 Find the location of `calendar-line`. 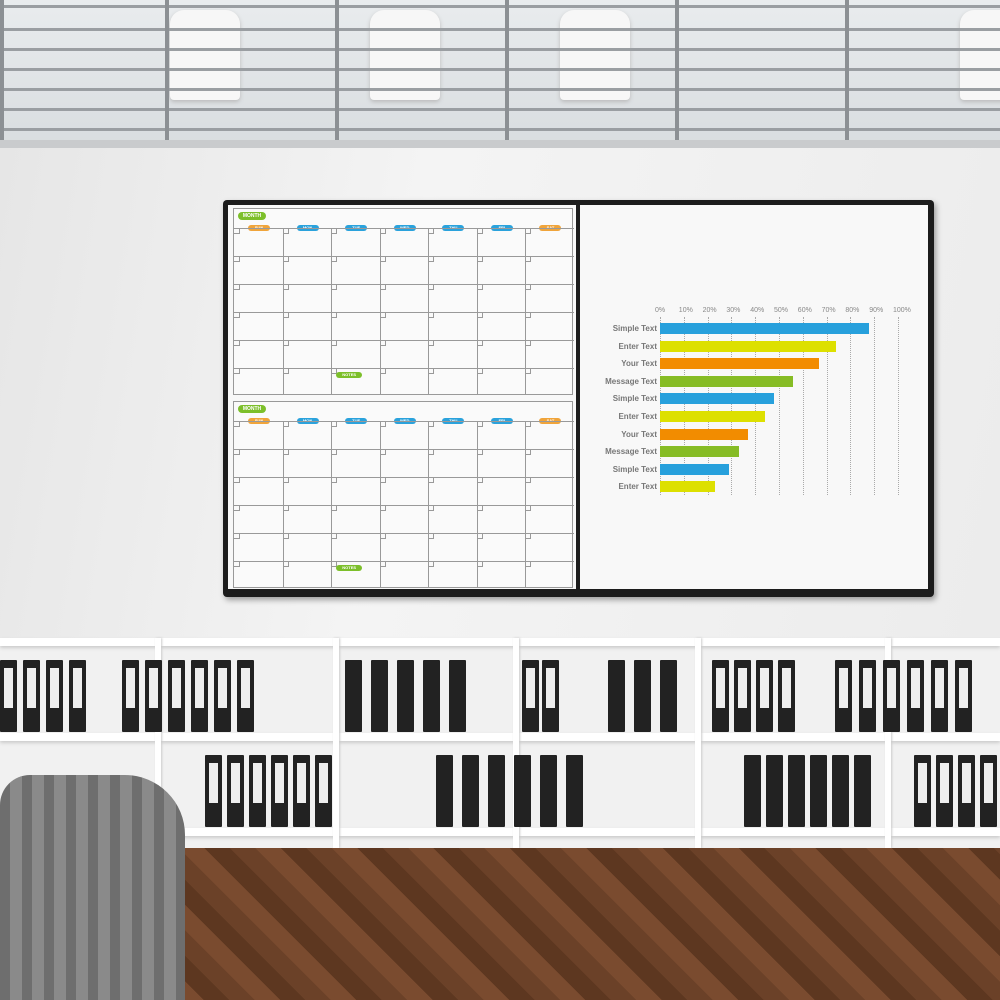

calendar-line is located at coordinates (404, 228).